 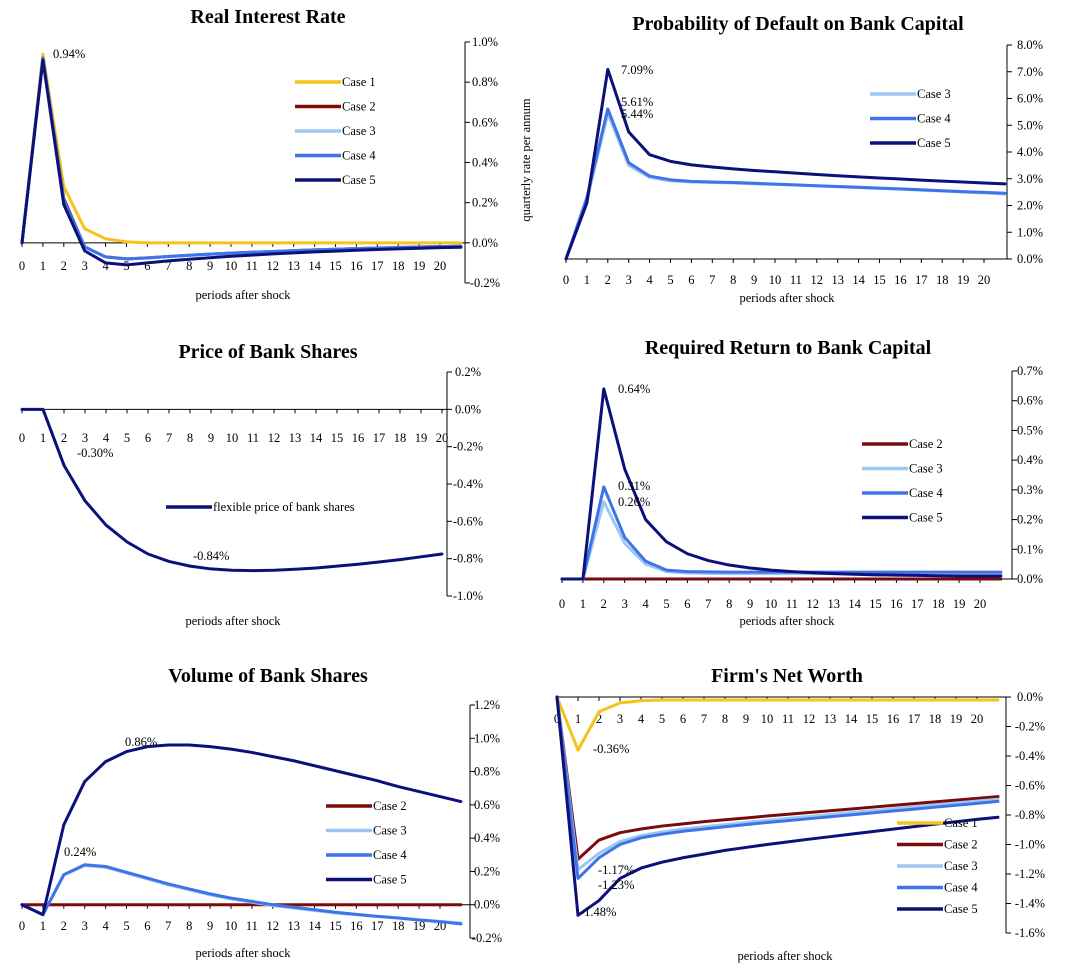 What do you see at coordinates (961, 823) in the screenshot?
I see `legend-label-case-1: Case 1` at bounding box center [961, 823].